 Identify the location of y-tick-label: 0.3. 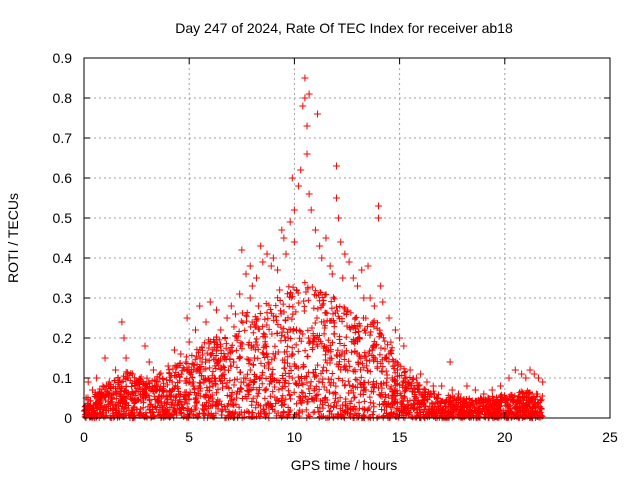
(63, 298).